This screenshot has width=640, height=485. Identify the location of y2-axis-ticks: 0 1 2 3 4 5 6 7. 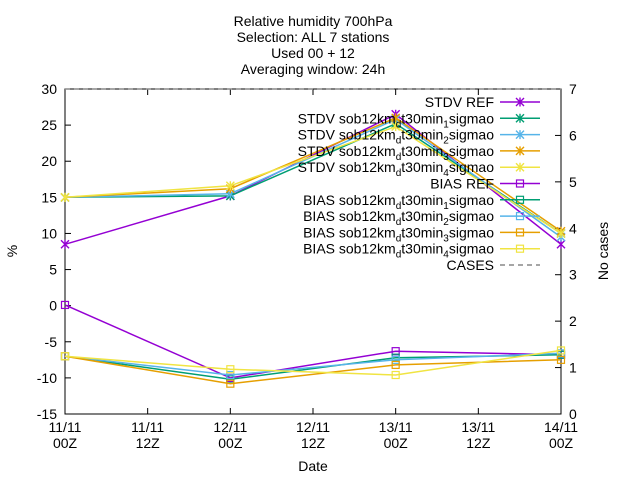
(566, 251).